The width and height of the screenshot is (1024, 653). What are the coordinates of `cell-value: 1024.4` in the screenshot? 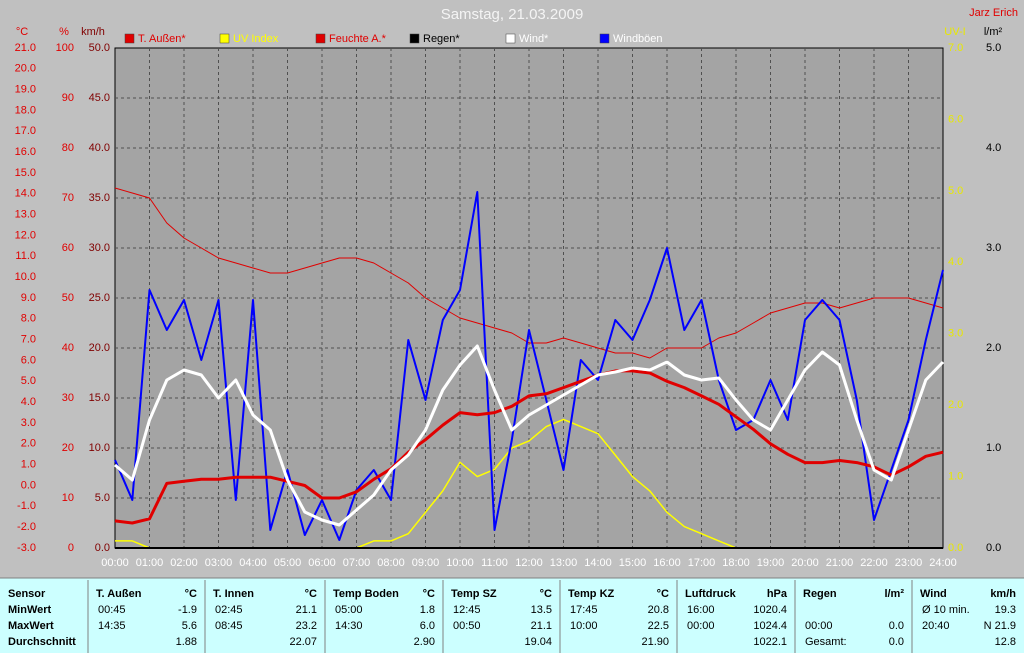 It's located at (770, 626).